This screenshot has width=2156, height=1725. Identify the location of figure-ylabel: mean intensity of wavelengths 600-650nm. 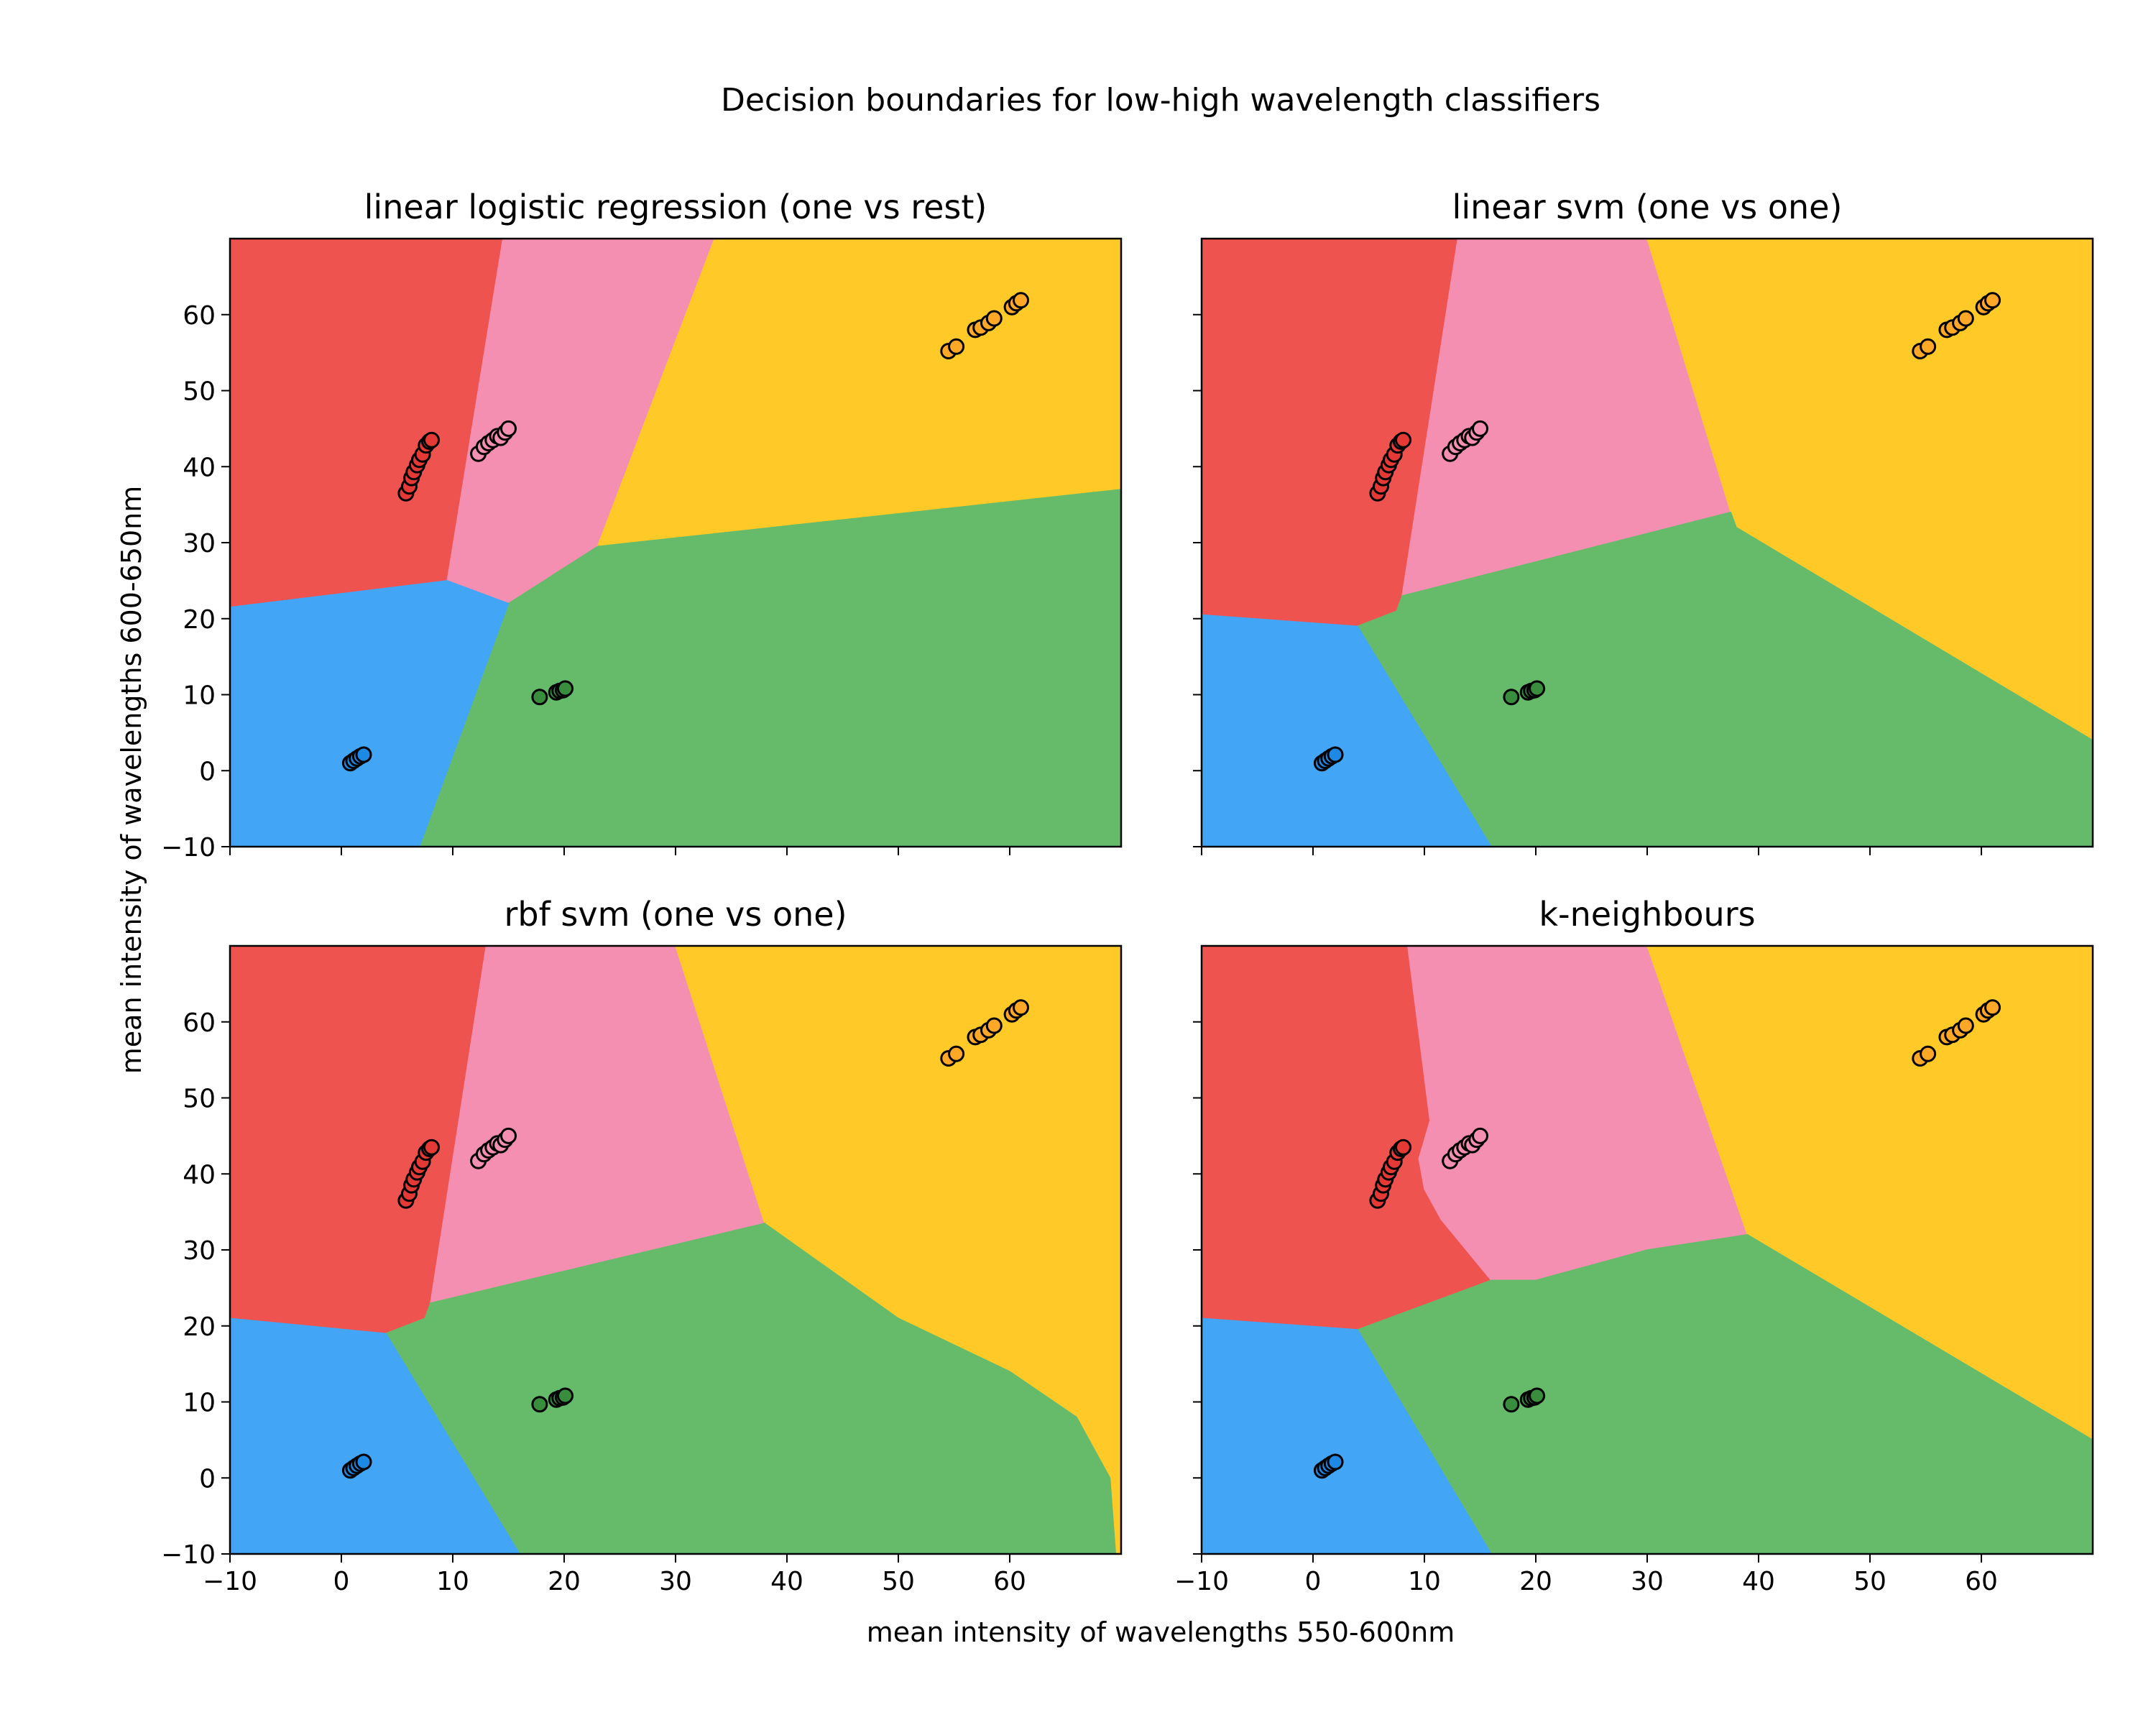
(131, 780).